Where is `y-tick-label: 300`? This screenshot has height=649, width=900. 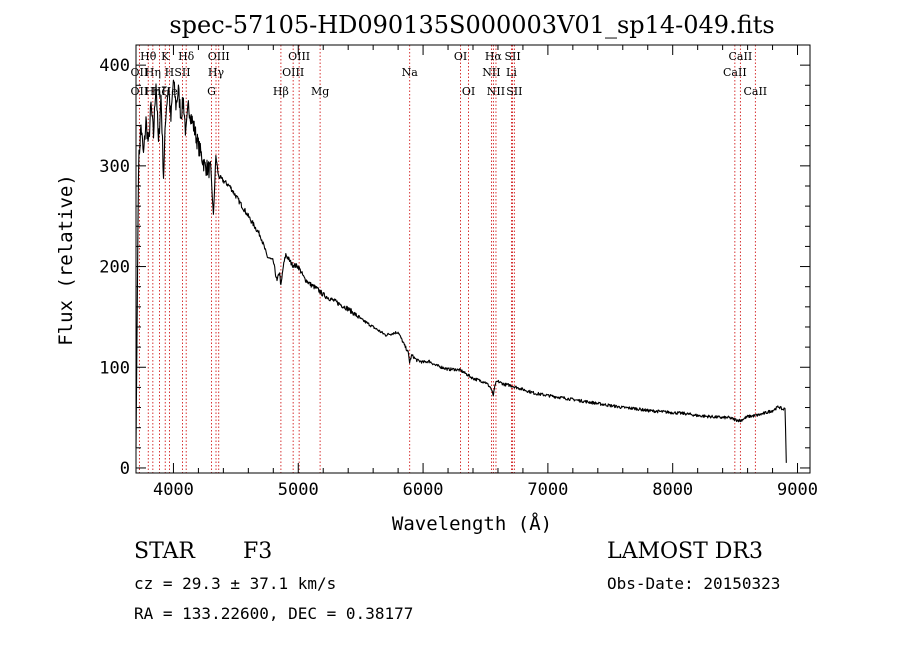 y-tick-label: 300 is located at coordinates (114, 167).